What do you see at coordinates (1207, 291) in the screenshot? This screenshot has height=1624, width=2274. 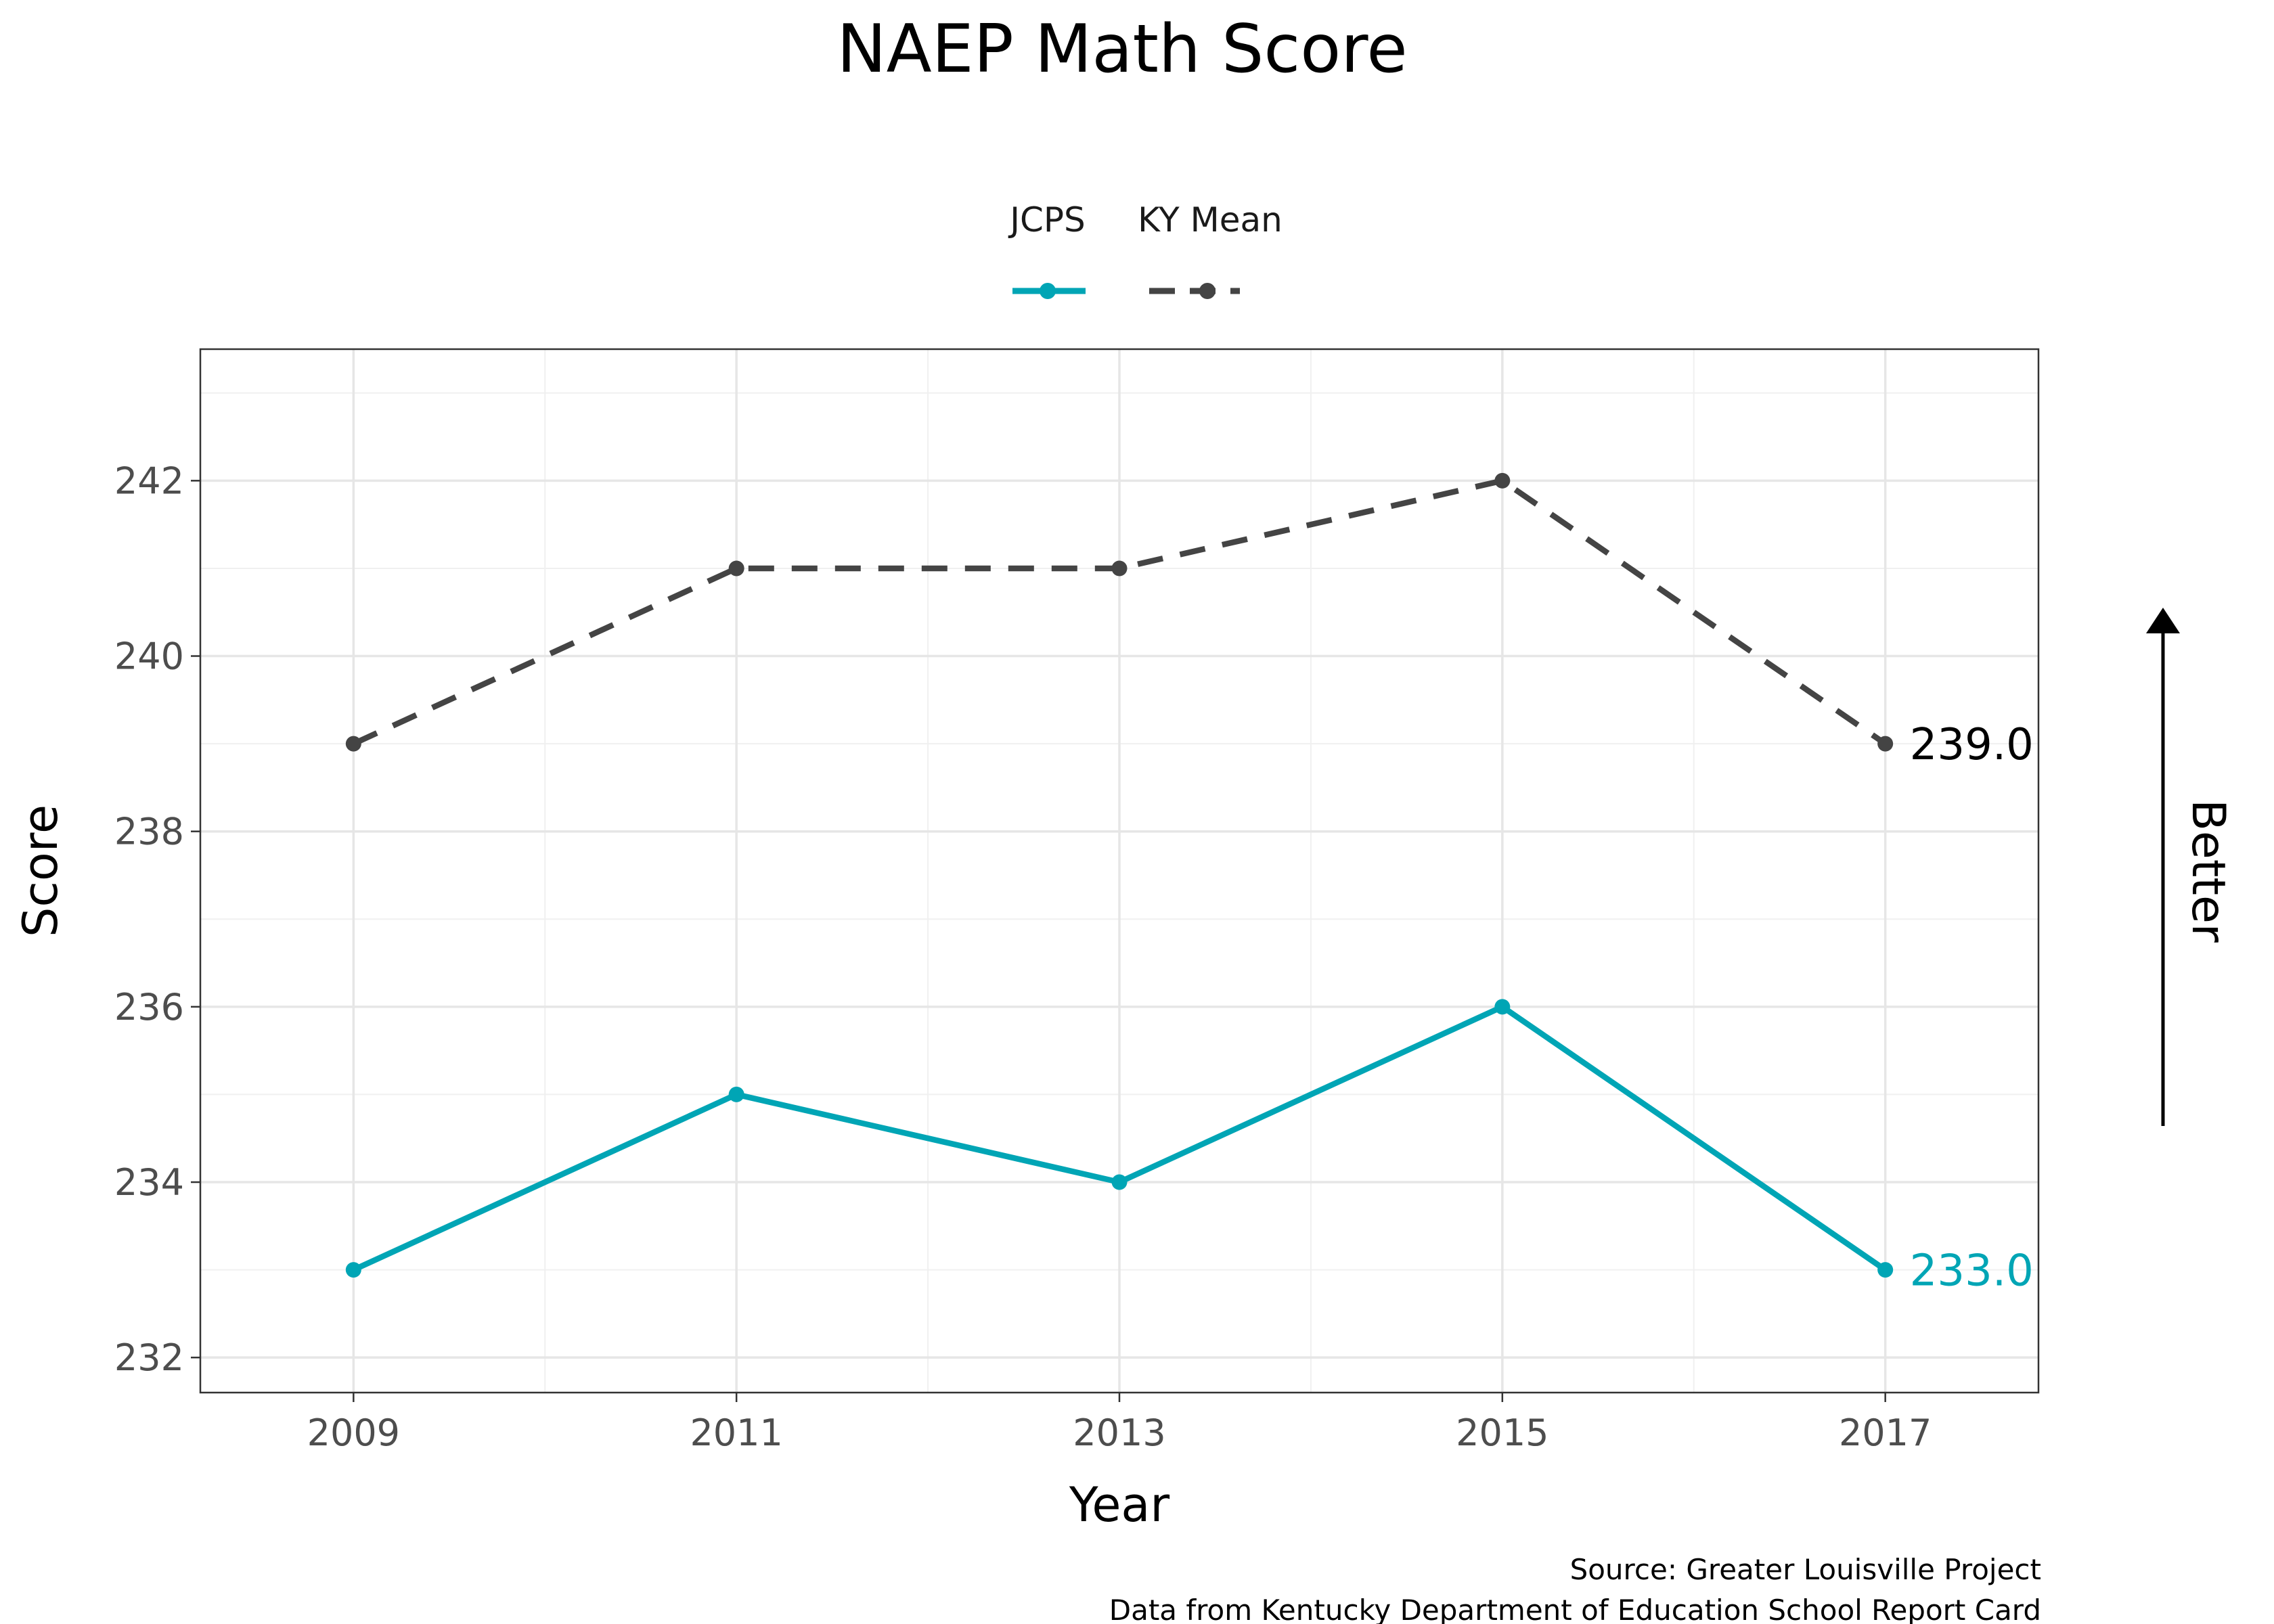 I see `legend-key-ky-mean-point` at bounding box center [1207, 291].